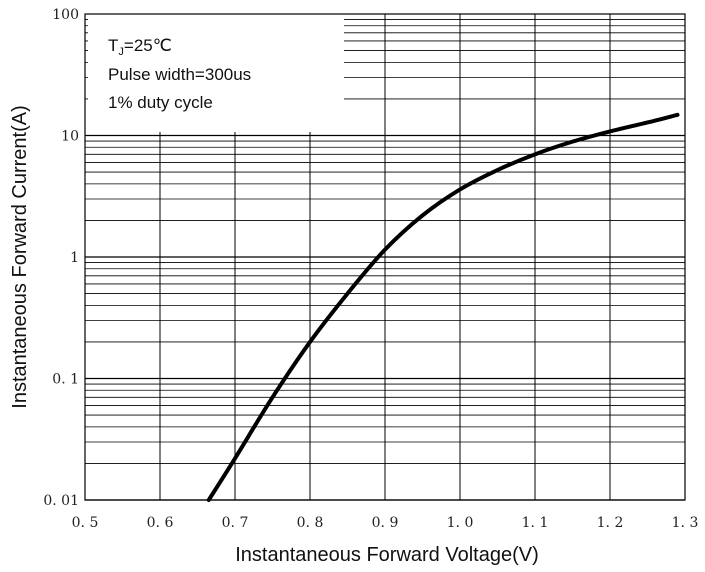 The image size is (705, 572). Describe the element at coordinates (140, 47) in the screenshot. I see `annotation-temperature: TJ=25℃` at that location.